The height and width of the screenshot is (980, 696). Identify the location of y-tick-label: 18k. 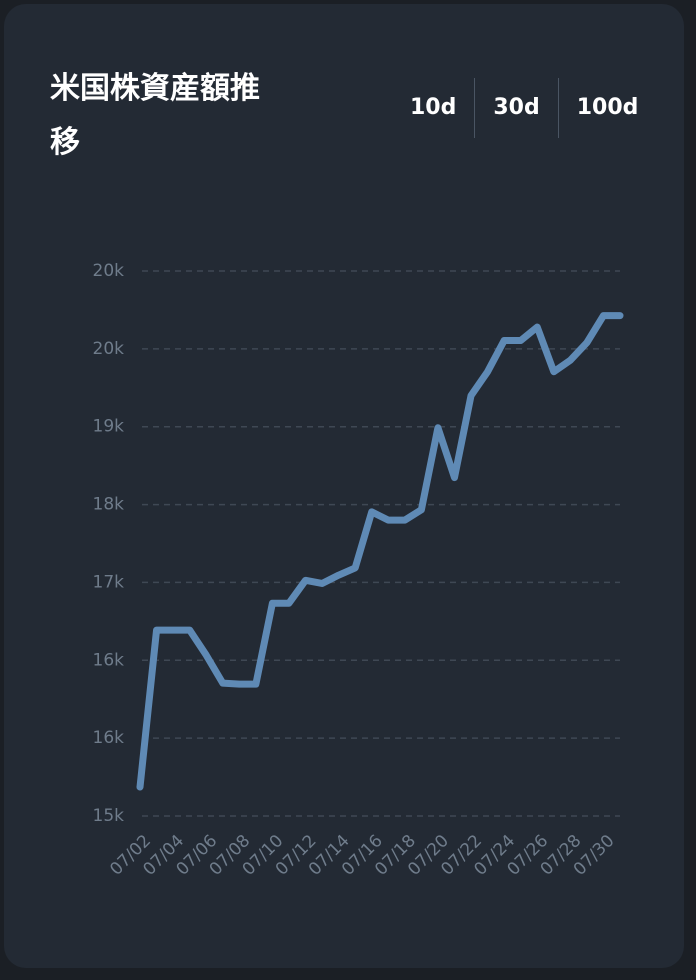
(109, 505).